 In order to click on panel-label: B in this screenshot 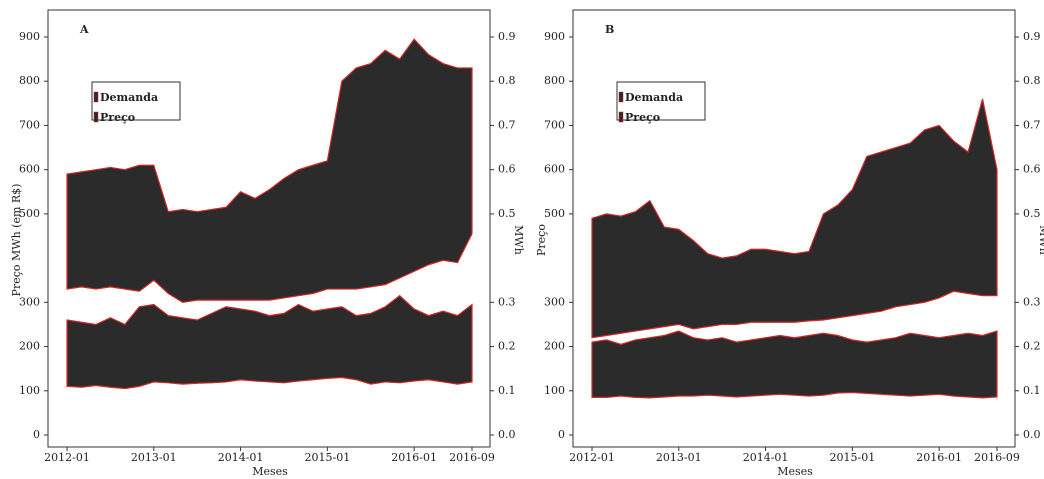, I will do `click(609, 29)`.